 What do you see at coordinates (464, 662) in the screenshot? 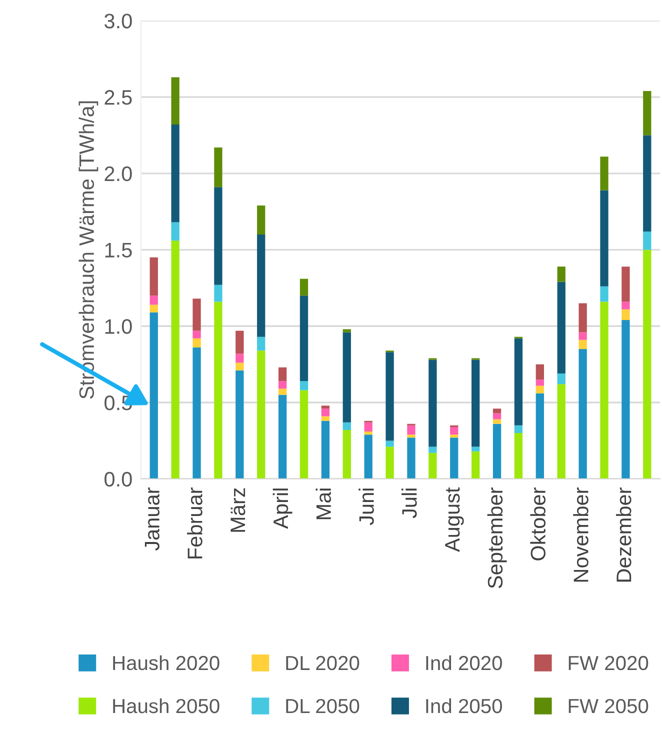
I see `legend-label: Ind 2020` at bounding box center [464, 662].